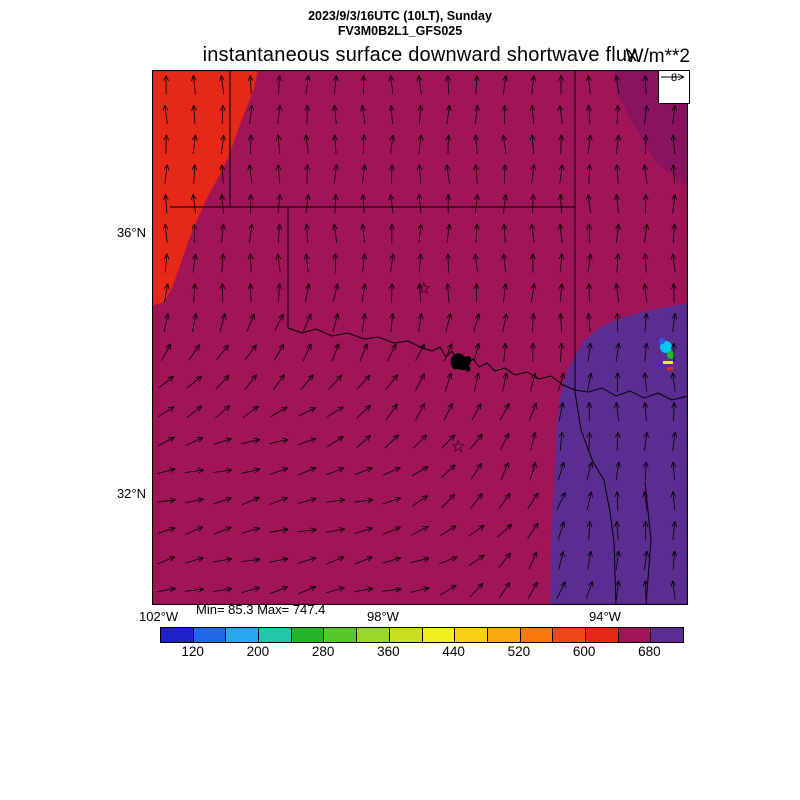 The image size is (800, 800). What do you see at coordinates (619, 454) in the screenshot?
I see `saturated-purple-region` at bounding box center [619, 454].